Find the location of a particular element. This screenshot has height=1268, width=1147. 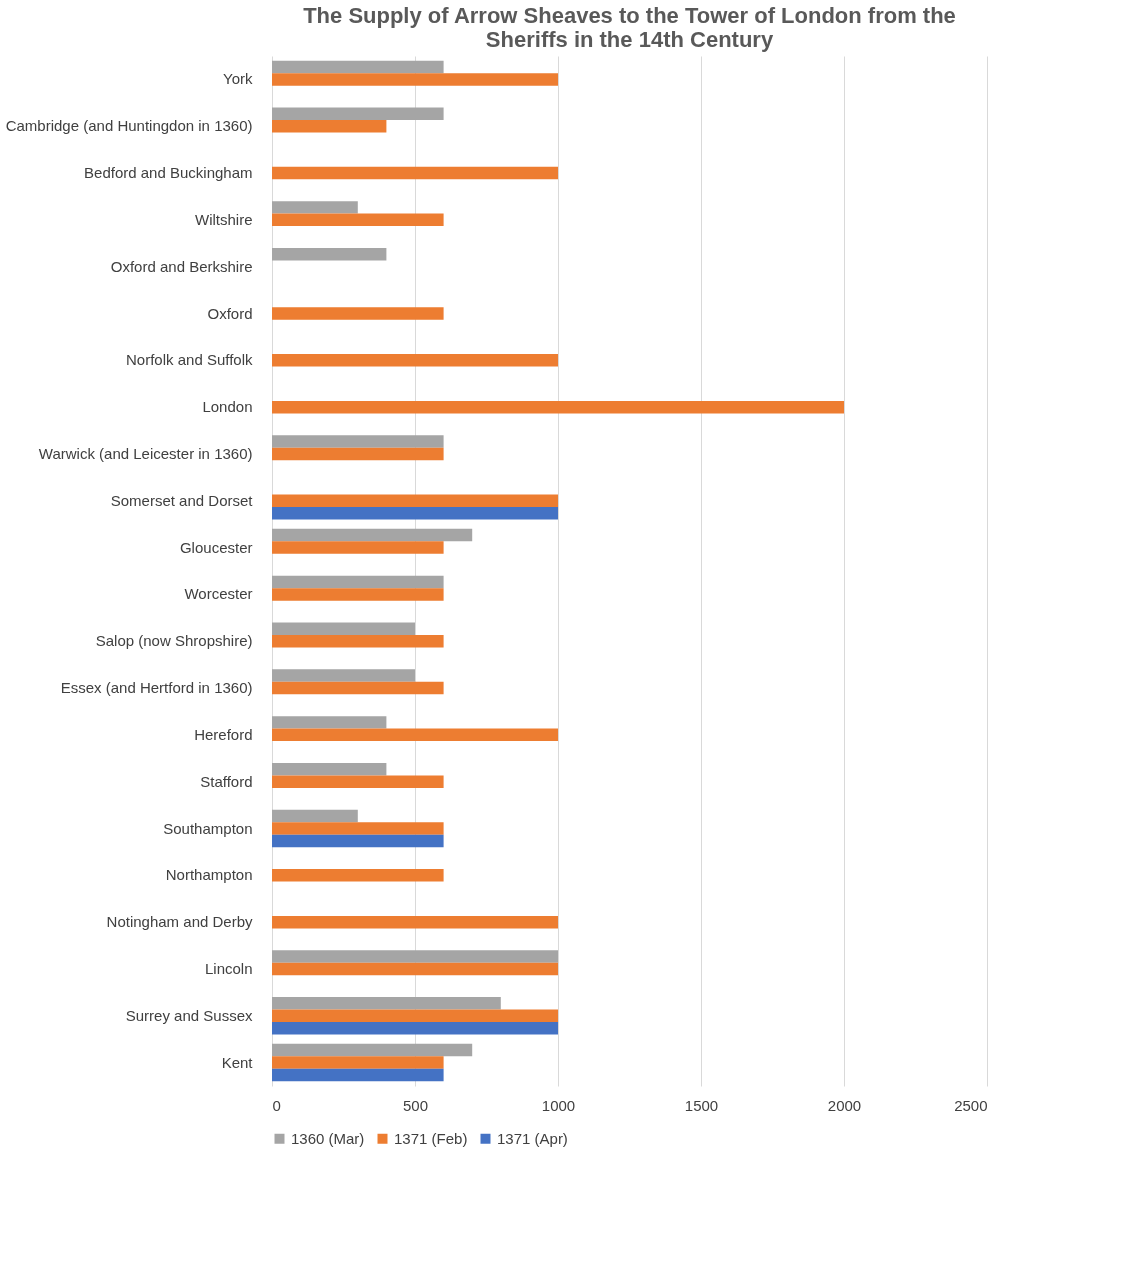

y-tick-label: Kent is located at coordinates (237, 1062).